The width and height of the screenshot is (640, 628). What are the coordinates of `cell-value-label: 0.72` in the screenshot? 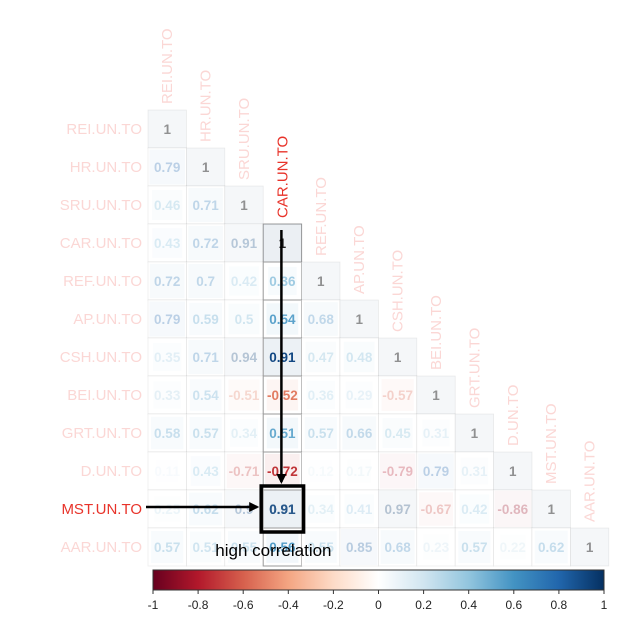 It's located at (205, 243).